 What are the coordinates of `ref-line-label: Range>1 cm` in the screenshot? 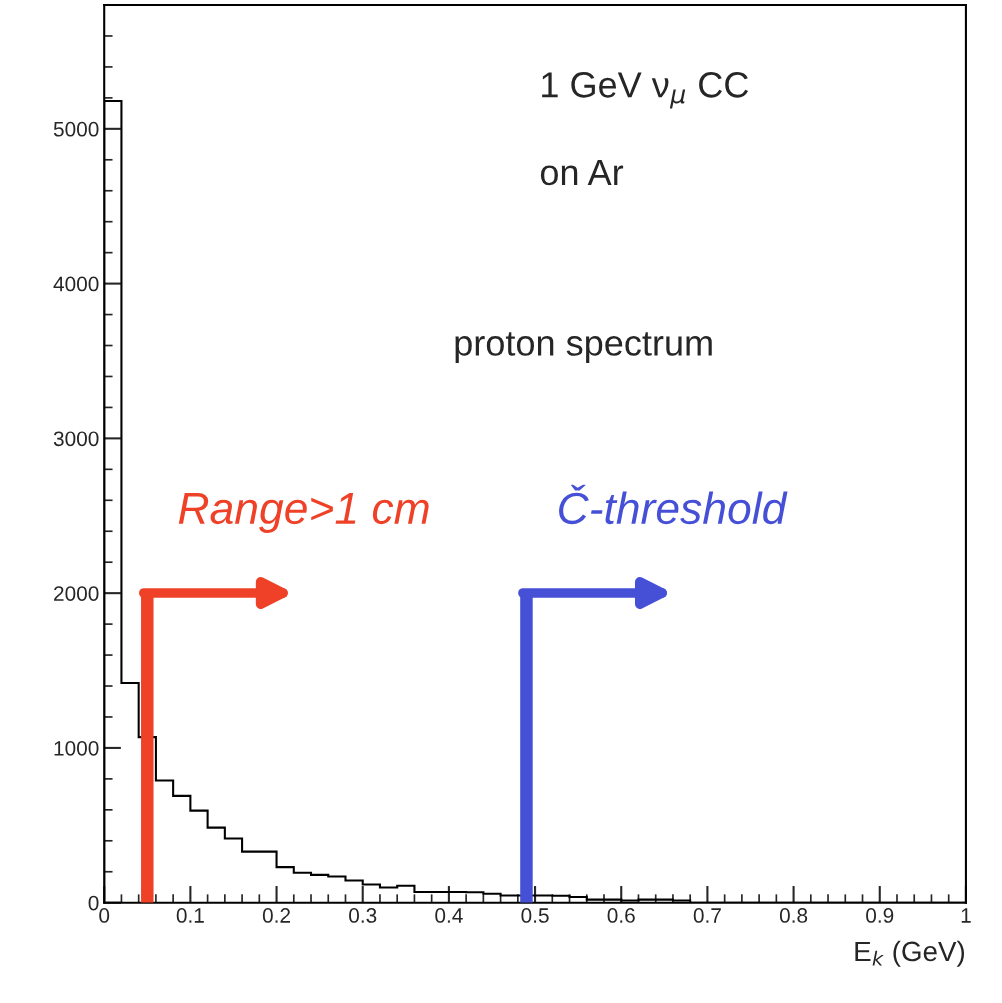 It's located at (303, 513).